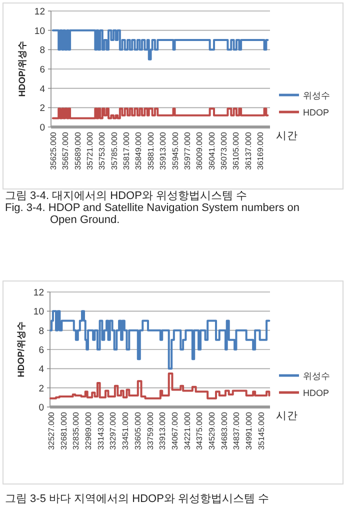  Describe the element at coordinates (113, 430) in the screenshot. I see `x-tick-label: 33297.000` at that location.